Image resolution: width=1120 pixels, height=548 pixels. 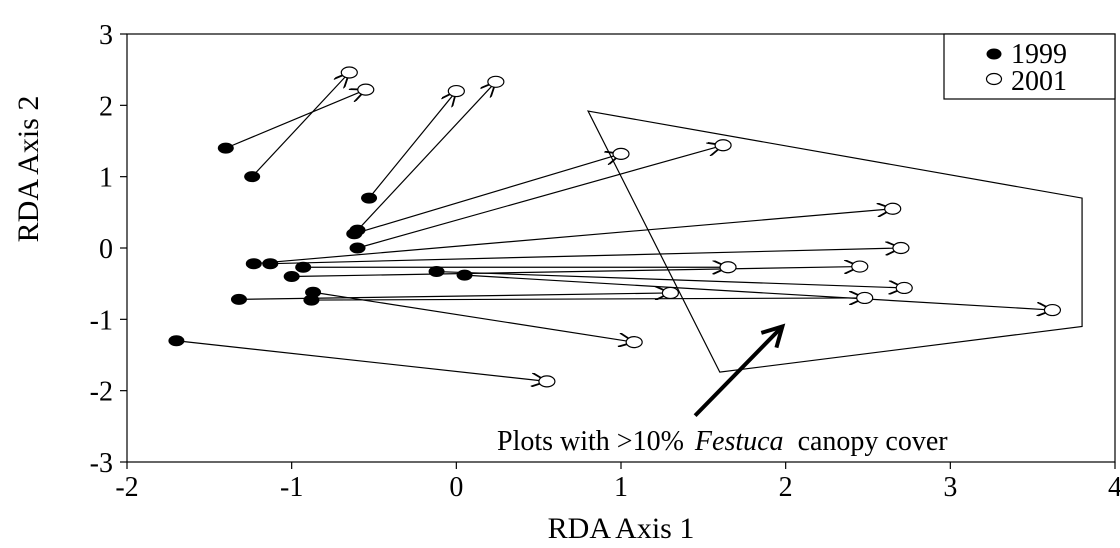 What do you see at coordinates (786, 487) in the screenshot?
I see `x-tick-label: 2` at bounding box center [786, 487].